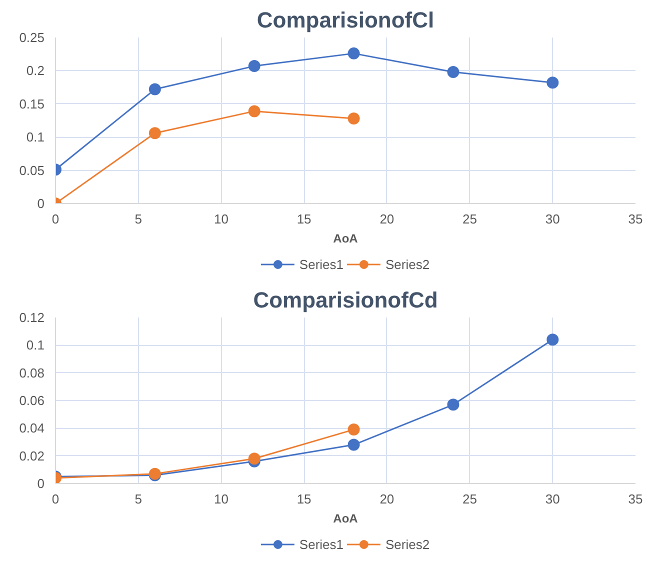  Describe the element at coordinates (32, 104) in the screenshot. I see `y-tick-label: 0.15` at that location.